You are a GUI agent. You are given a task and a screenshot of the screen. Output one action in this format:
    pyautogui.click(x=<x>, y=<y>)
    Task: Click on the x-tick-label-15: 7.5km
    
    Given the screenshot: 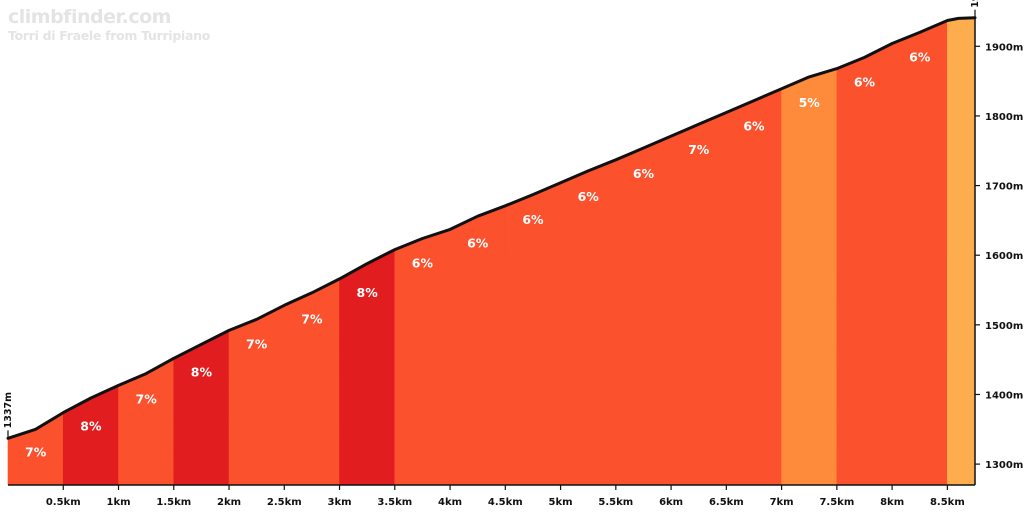 What is the action you would take?
    pyautogui.click(x=836, y=502)
    